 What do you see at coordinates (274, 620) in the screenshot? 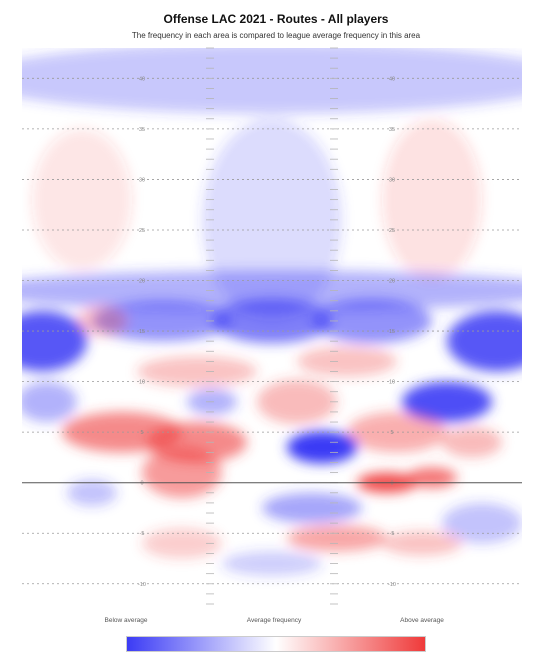
I see `legend-label-average: Average frequency` at bounding box center [274, 620].